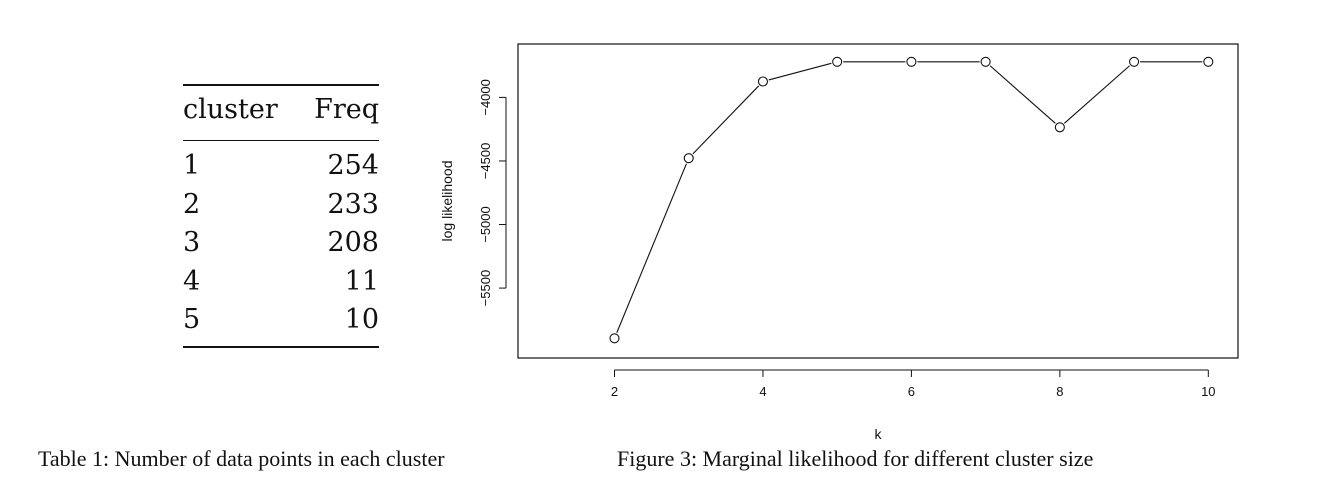 The width and height of the screenshot is (1334, 504). I want to click on cell-cluster: 5, so click(192, 319).